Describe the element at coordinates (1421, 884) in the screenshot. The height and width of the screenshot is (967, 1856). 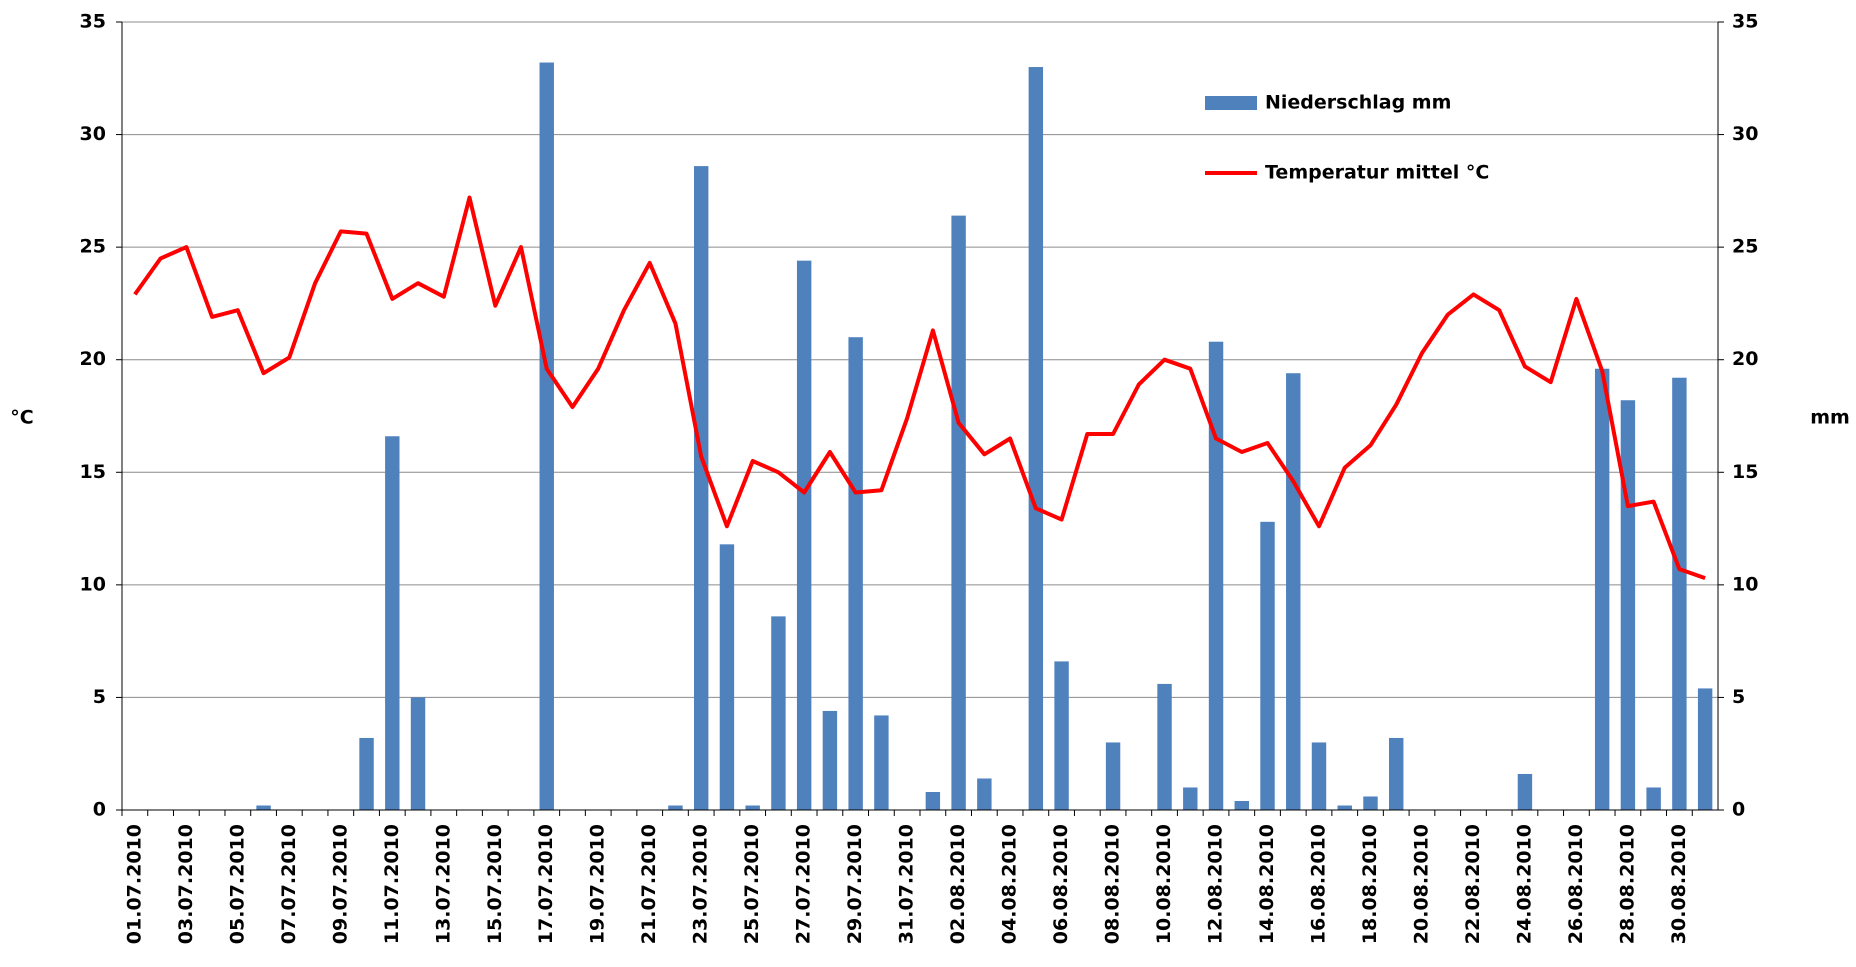
I see `x-tick-label: 20.08.2010` at that location.